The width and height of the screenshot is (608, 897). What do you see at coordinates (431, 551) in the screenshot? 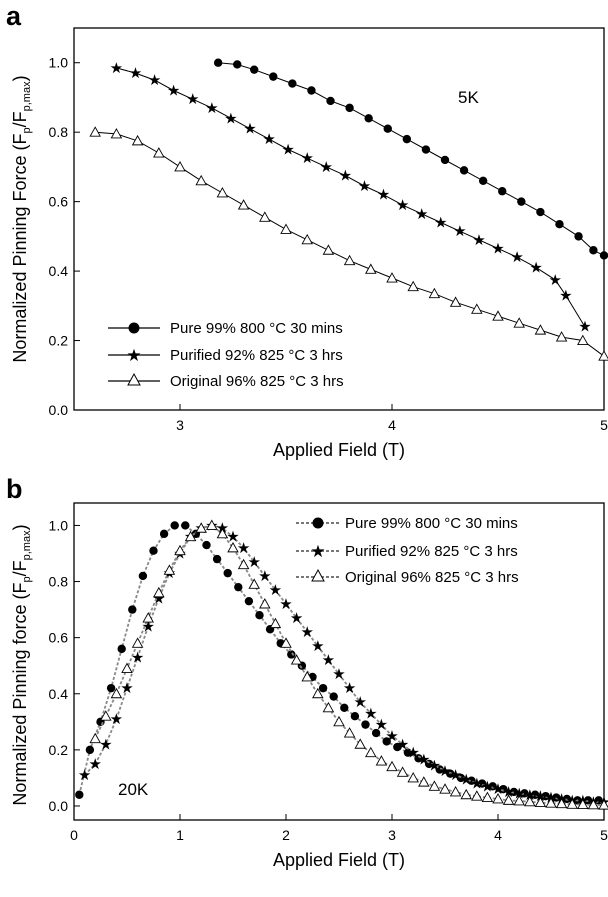
I see `legend-label-purified: Purified 92% 825 °C 3 hrs` at bounding box center [431, 551].